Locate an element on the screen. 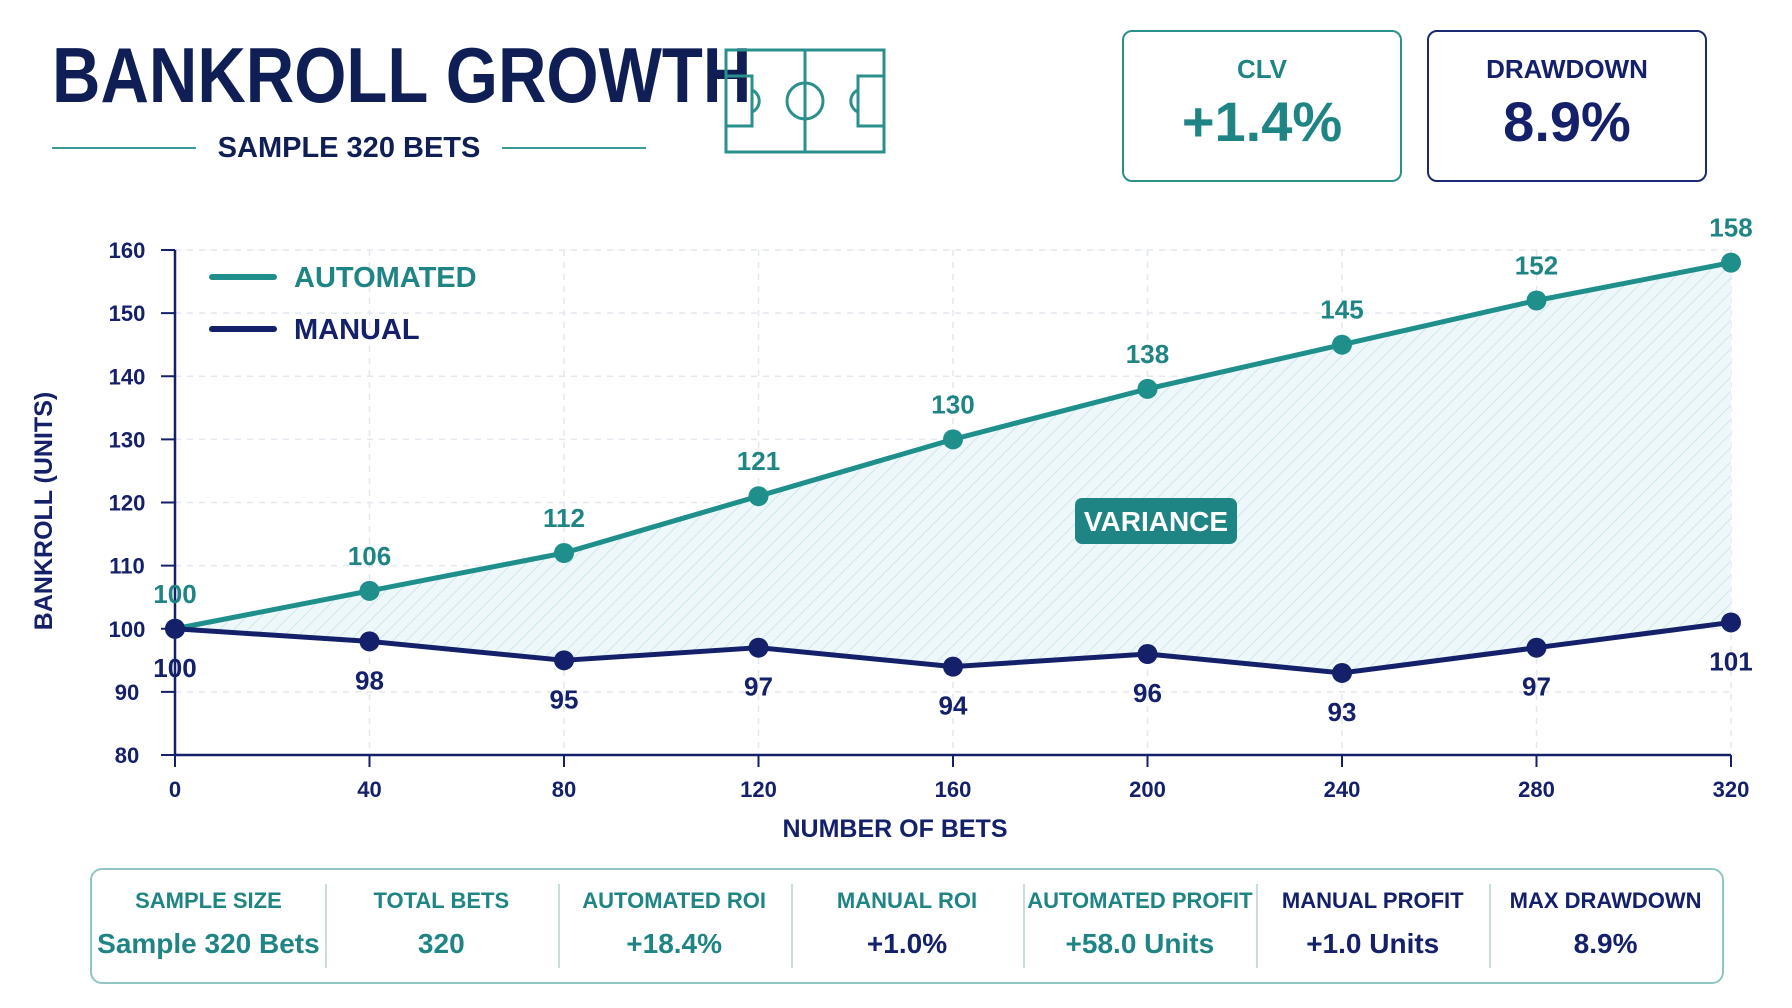  y-tick-label: 160 is located at coordinates (127, 250).